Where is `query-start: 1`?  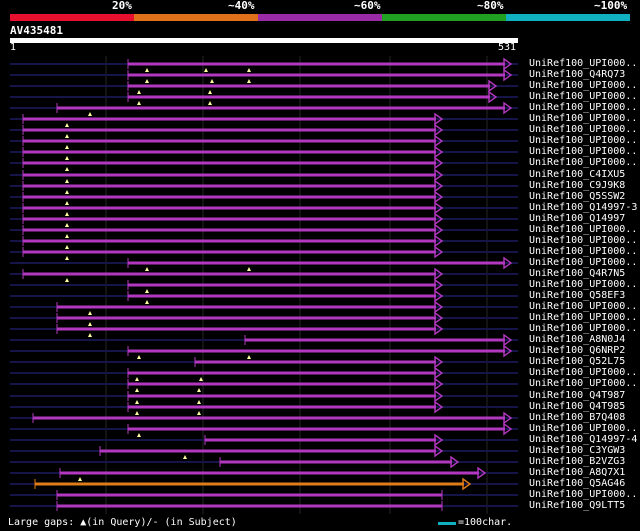
query-start: 1 is located at coordinates (13, 47).